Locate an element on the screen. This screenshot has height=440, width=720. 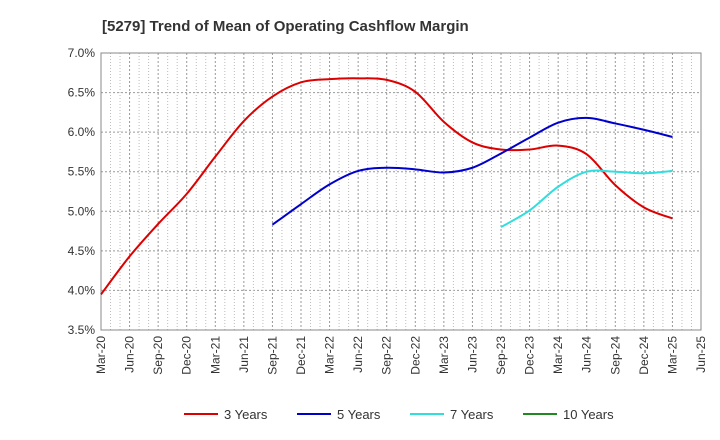
y-tick-label: 4.5% is located at coordinates (82, 251).